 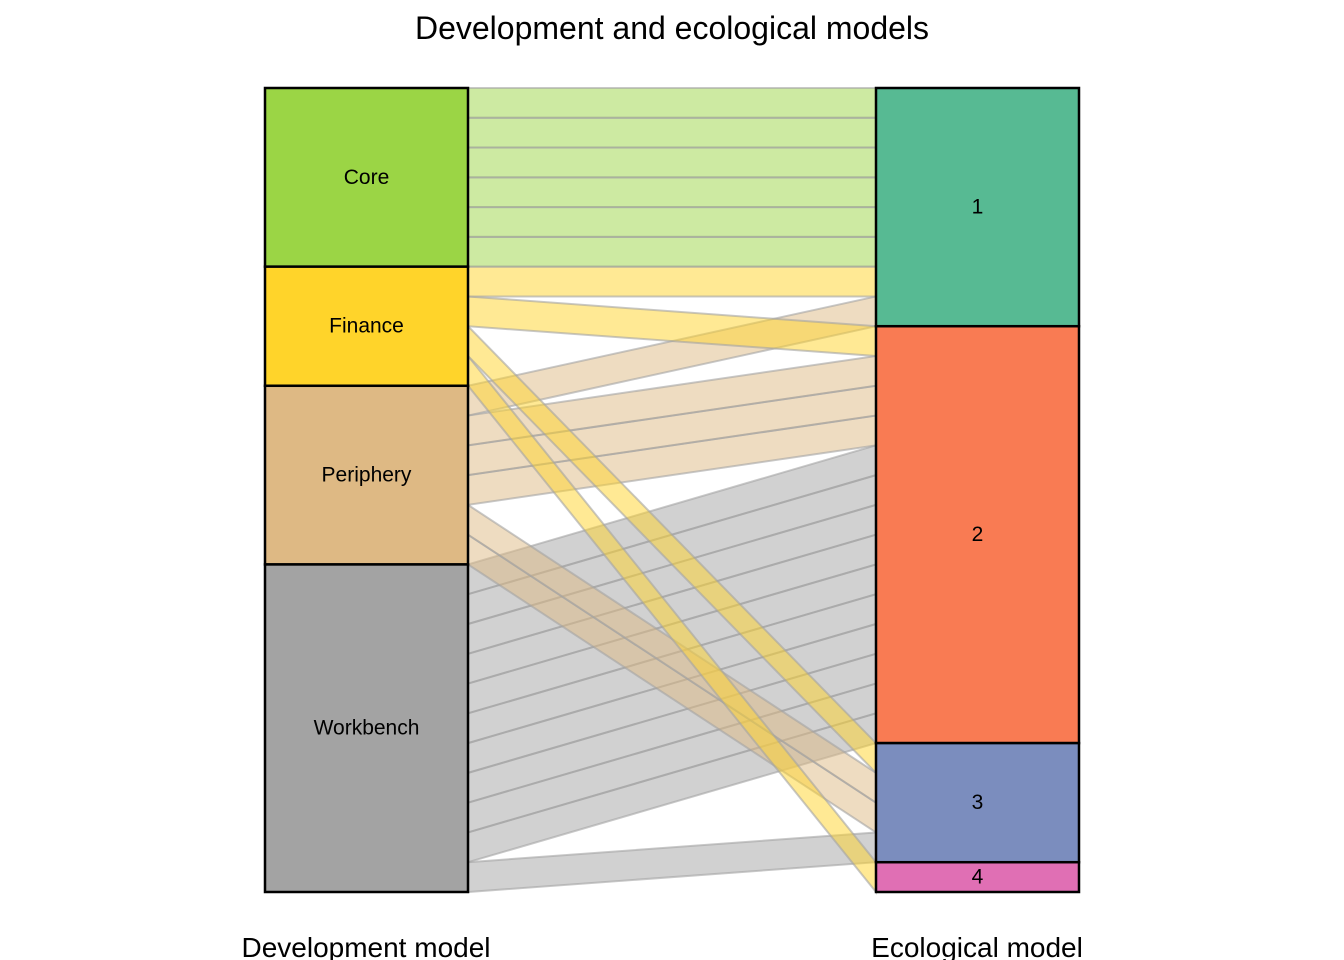 I want to click on left-node-label-finance: Finance, so click(x=366, y=326).